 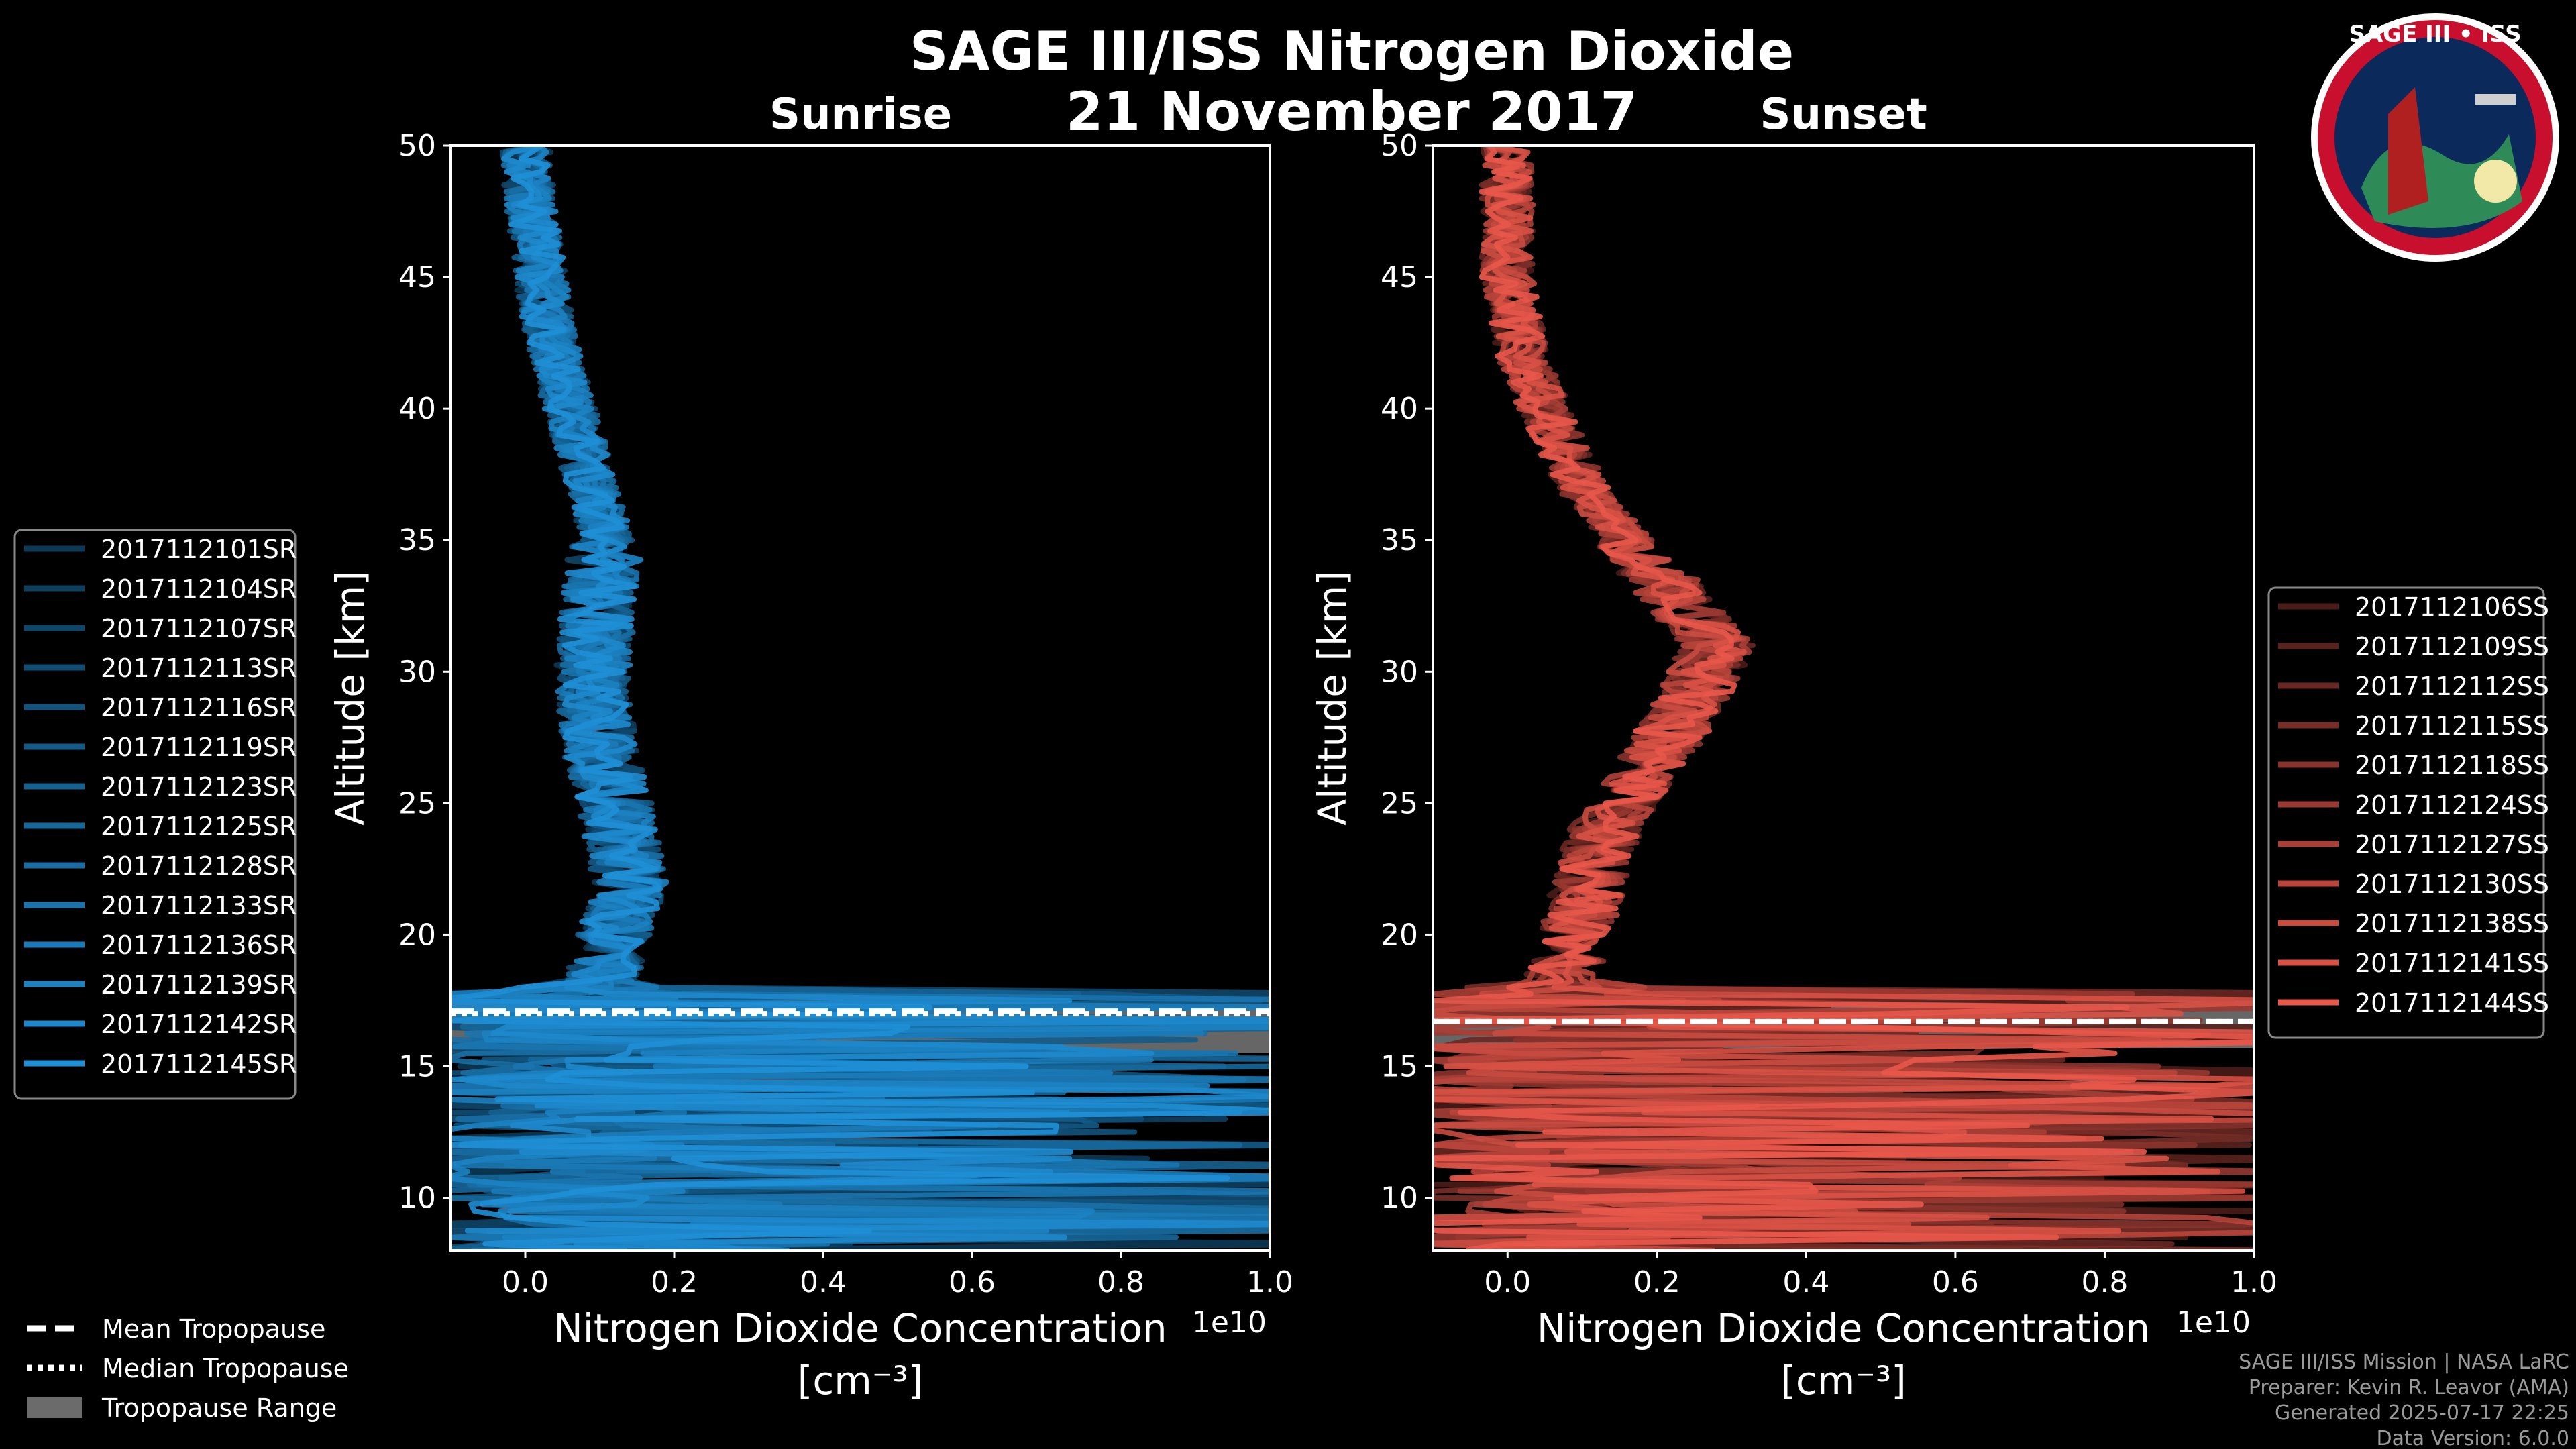 What do you see at coordinates (860, 115) in the screenshot?
I see `panel-title: Sunrise` at bounding box center [860, 115].